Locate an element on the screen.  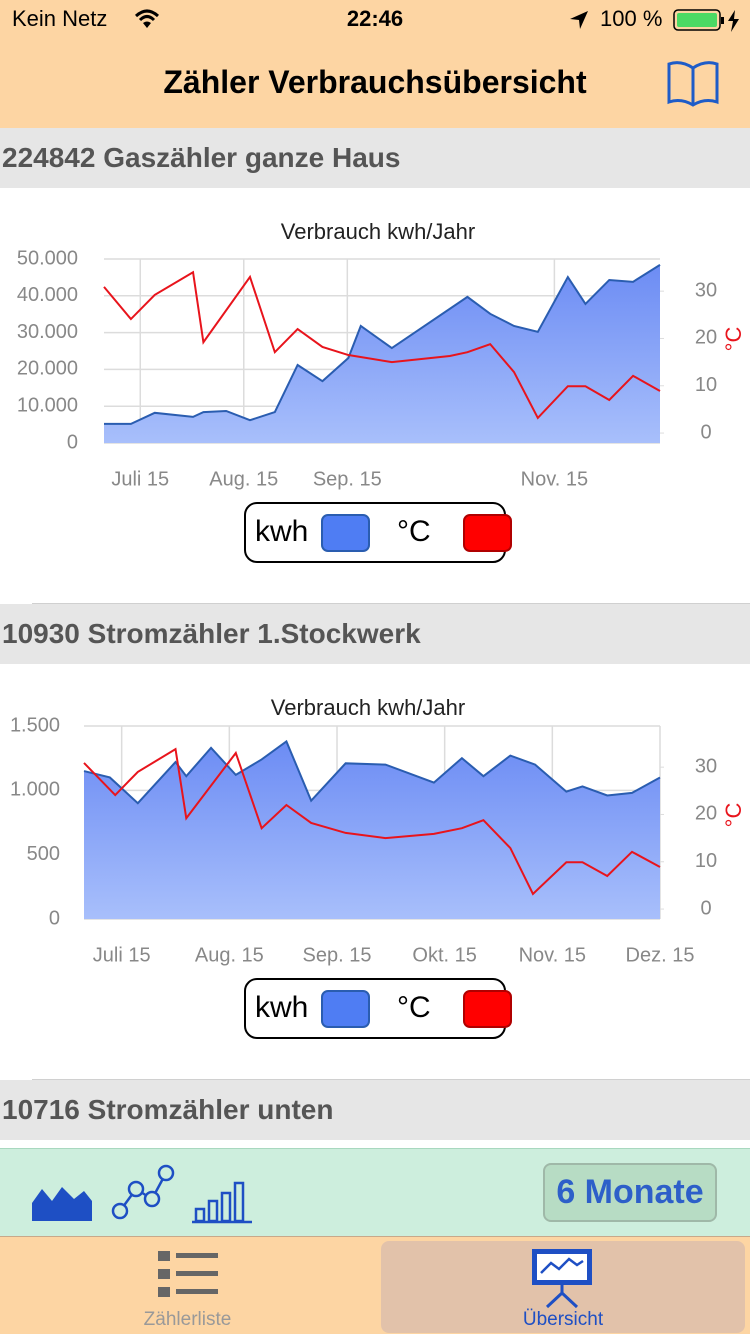
y-tick-label: 30.000 is located at coordinates (47, 332).